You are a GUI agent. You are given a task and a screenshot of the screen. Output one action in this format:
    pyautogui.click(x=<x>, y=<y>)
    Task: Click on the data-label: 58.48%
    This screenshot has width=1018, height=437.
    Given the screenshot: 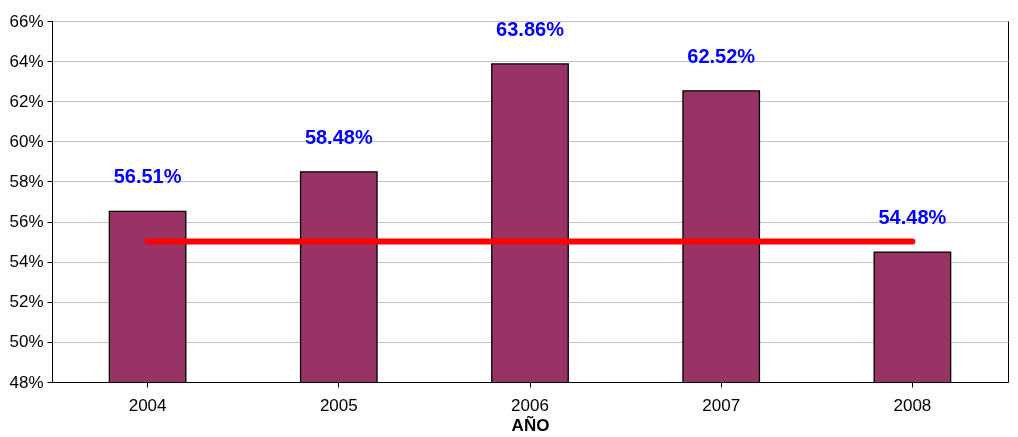 What is the action you would take?
    pyautogui.click(x=338, y=136)
    